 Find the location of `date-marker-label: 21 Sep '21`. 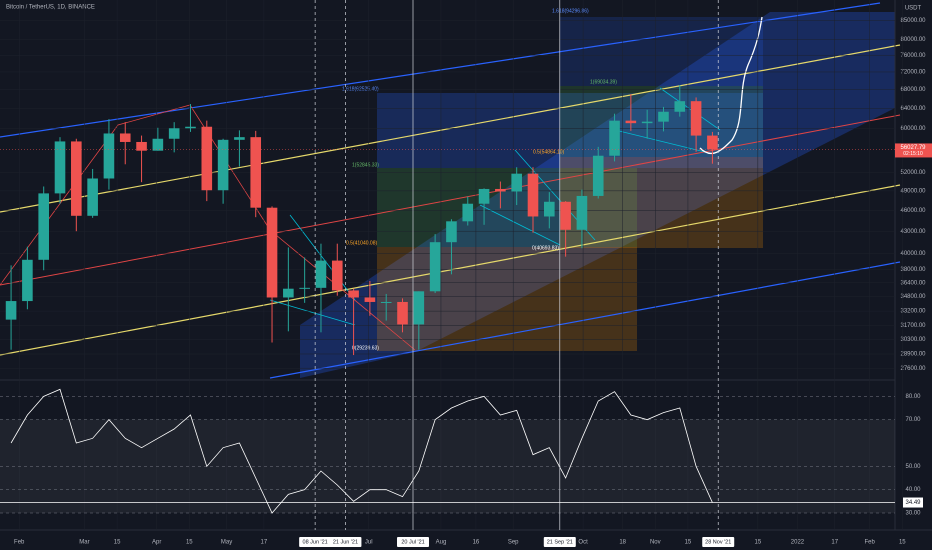

date-marker-label: 21 Sep '21 is located at coordinates (560, 542).